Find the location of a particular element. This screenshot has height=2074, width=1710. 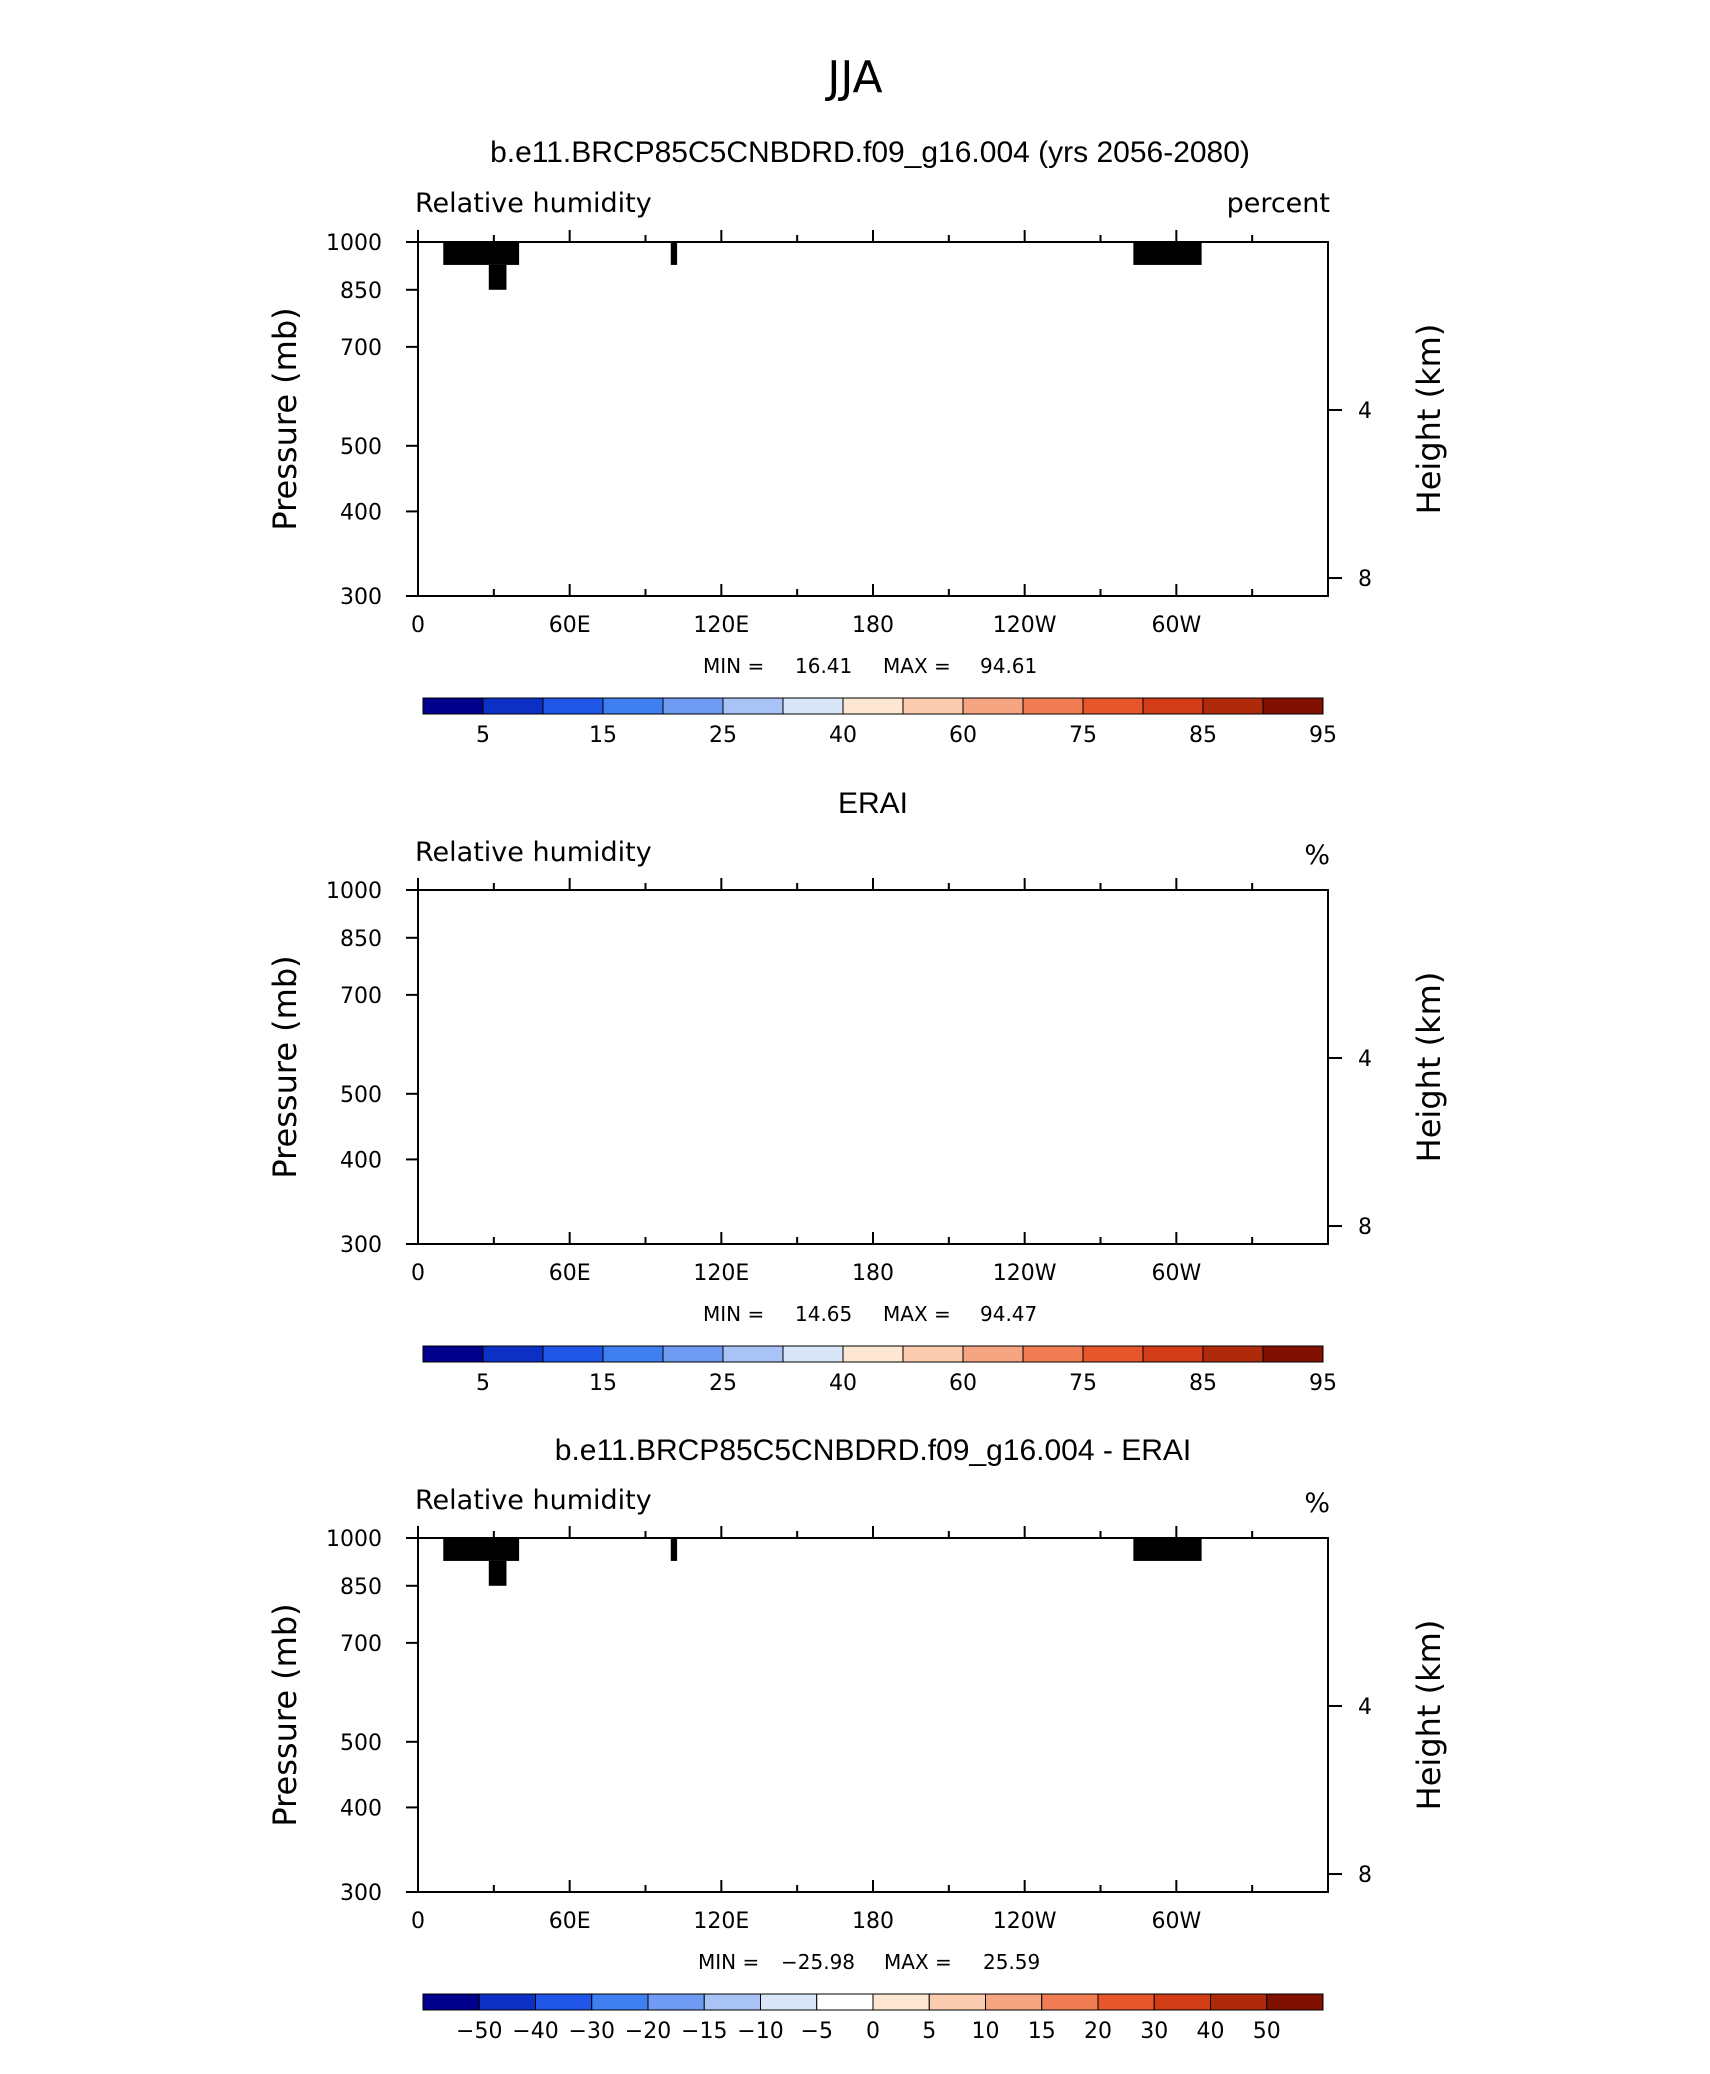

units-label: percent is located at coordinates (1278, 203).